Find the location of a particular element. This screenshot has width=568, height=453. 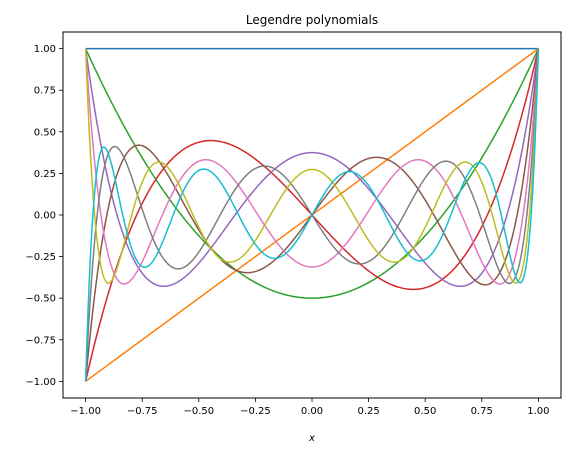

chart-title: Legendre polynomials is located at coordinates (312, 20).